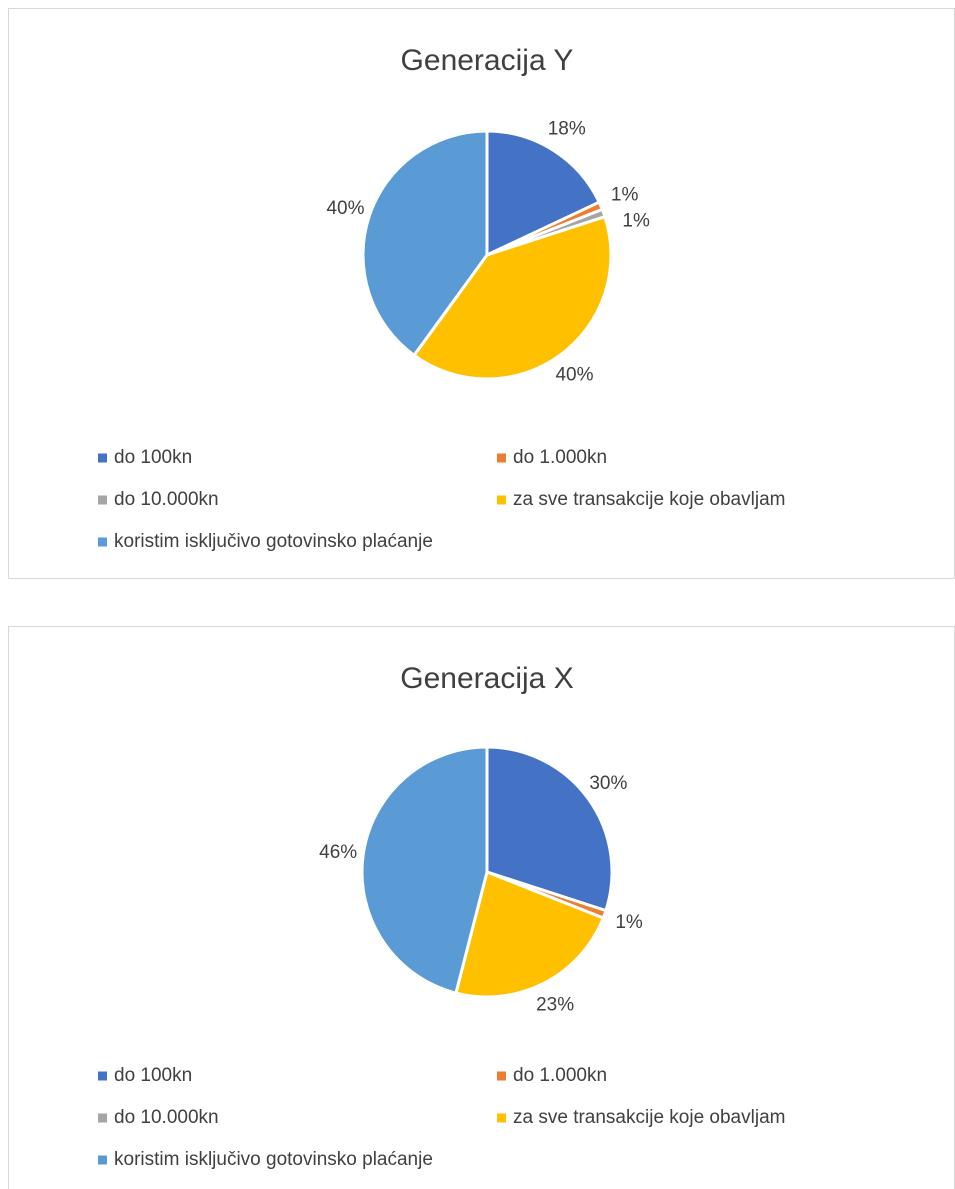 Image resolution: width=955 pixels, height=1189 pixels. What do you see at coordinates (555, 1005) in the screenshot?
I see `data-label: 23%` at bounding box center [555, 1005].